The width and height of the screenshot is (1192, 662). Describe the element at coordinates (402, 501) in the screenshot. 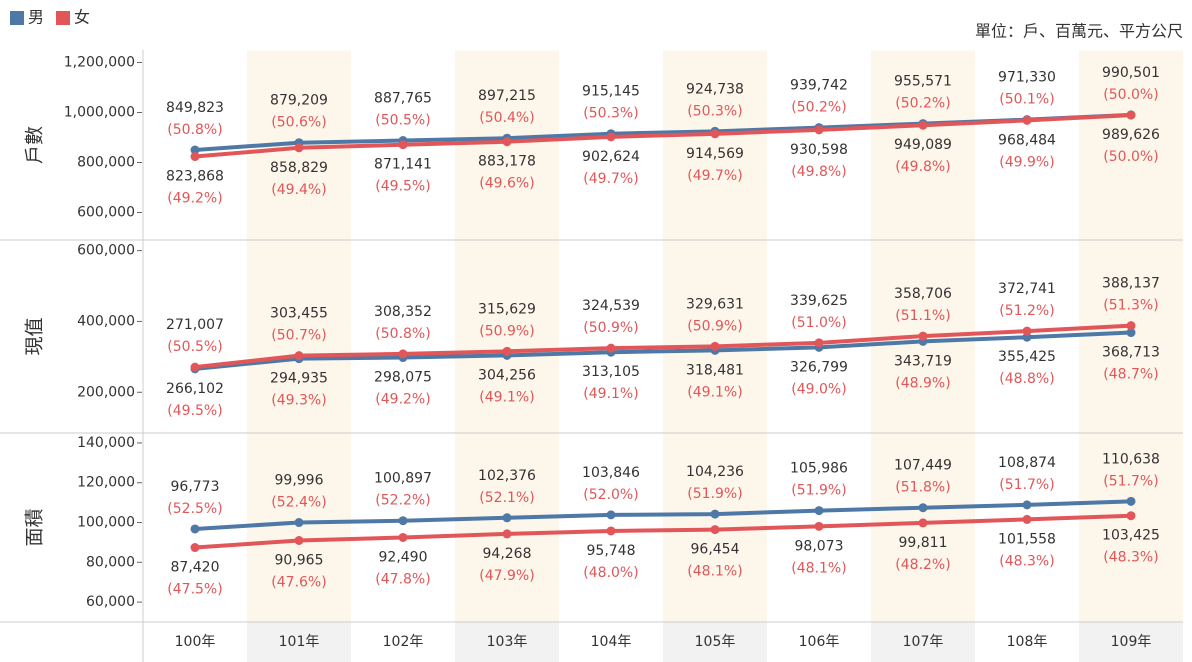

I see `percent-label: (52.2%)` at that location.